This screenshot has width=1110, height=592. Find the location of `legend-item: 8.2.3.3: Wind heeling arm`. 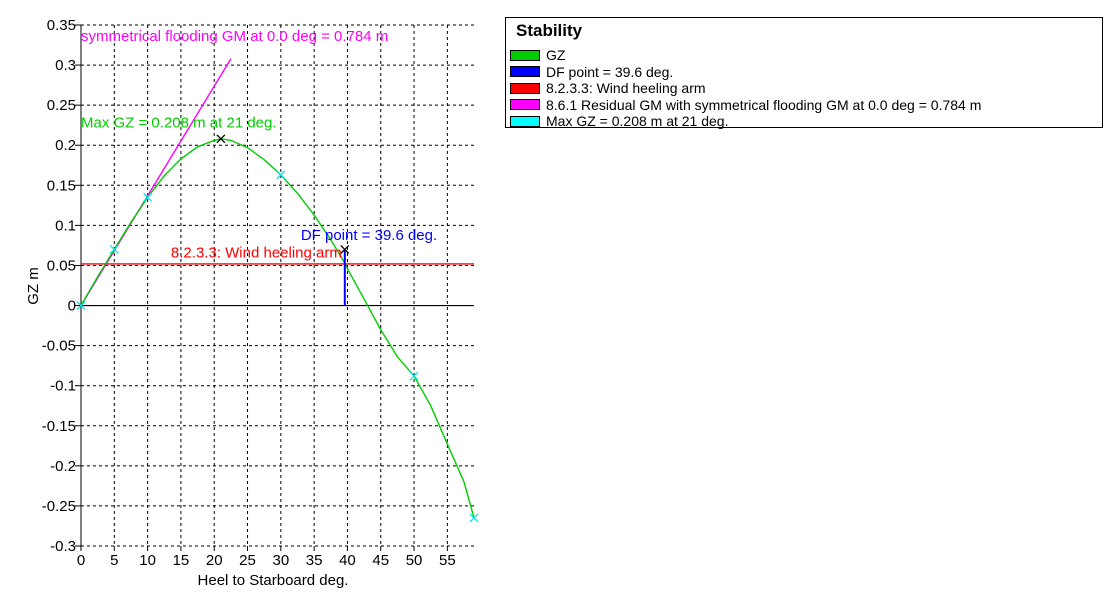

legend-item: 8.2.3.3: Wind heeling arm is located at coordinates (608, 88).